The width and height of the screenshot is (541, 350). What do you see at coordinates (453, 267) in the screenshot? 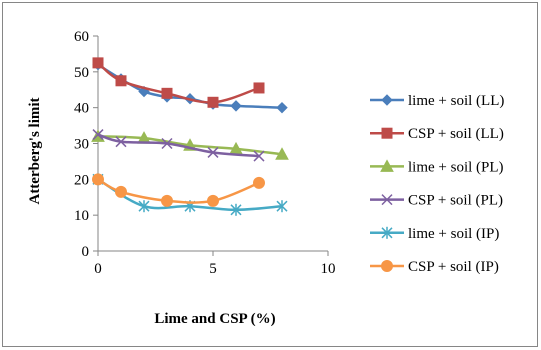
I see `legend-label: CSP + soil (IP)` at bounding box center [453, 267].